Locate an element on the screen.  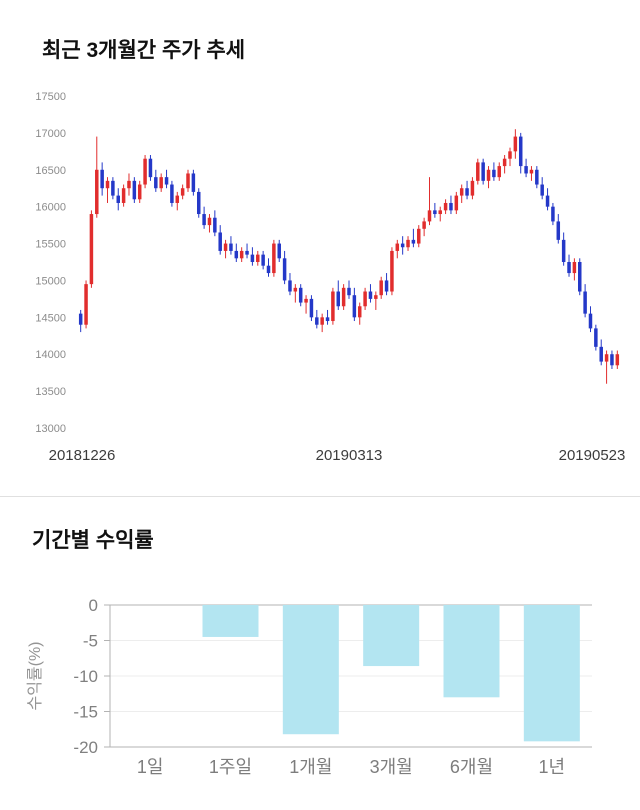
price-y-tick: 13000 is located at coordinates (50, 429).